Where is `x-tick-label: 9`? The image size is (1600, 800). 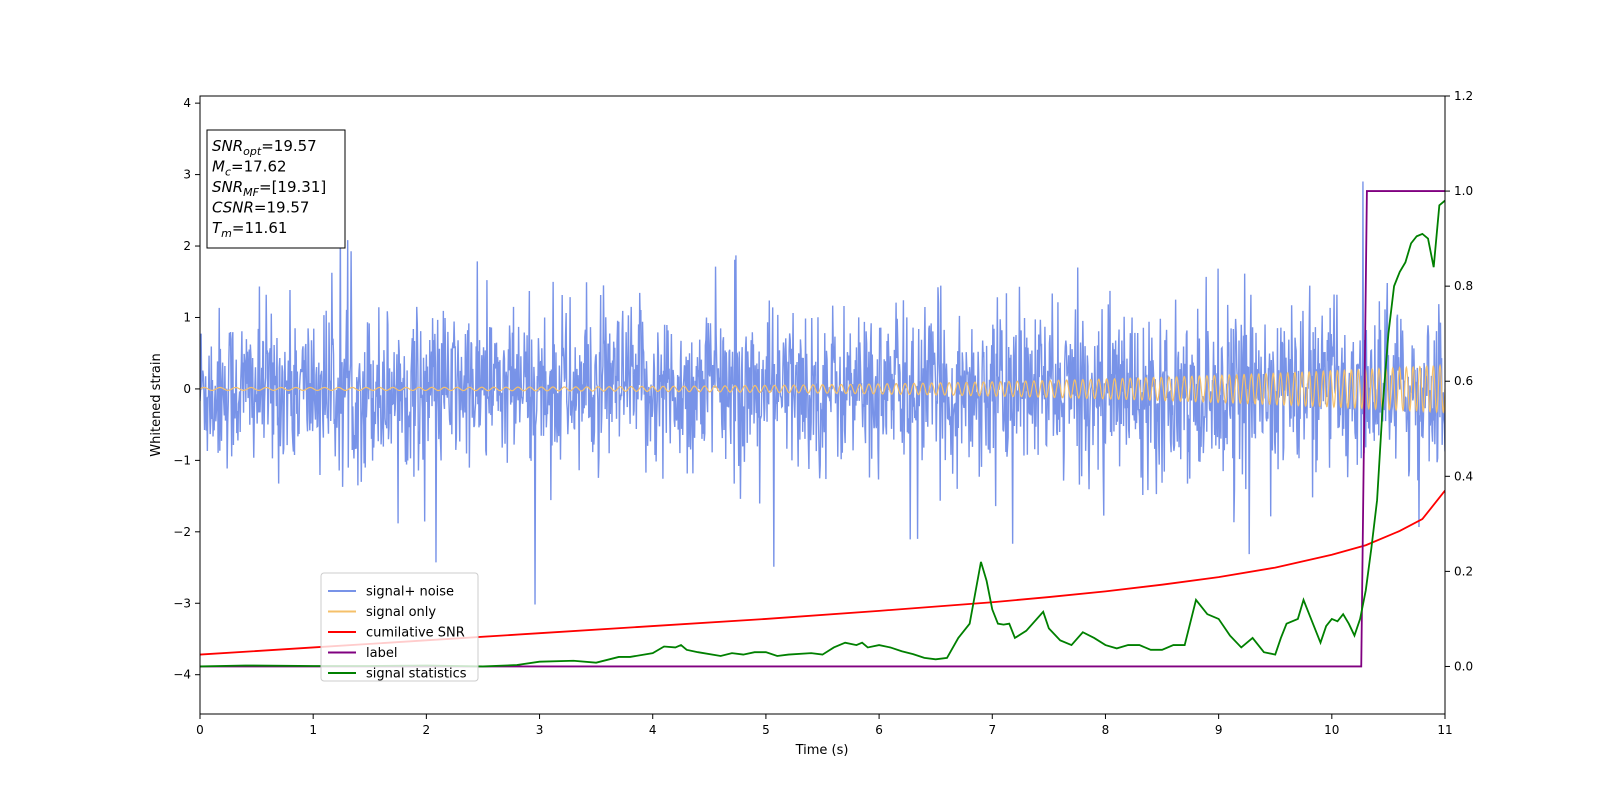 x-tick-label: 9 is located at coordinates (1219, 730).